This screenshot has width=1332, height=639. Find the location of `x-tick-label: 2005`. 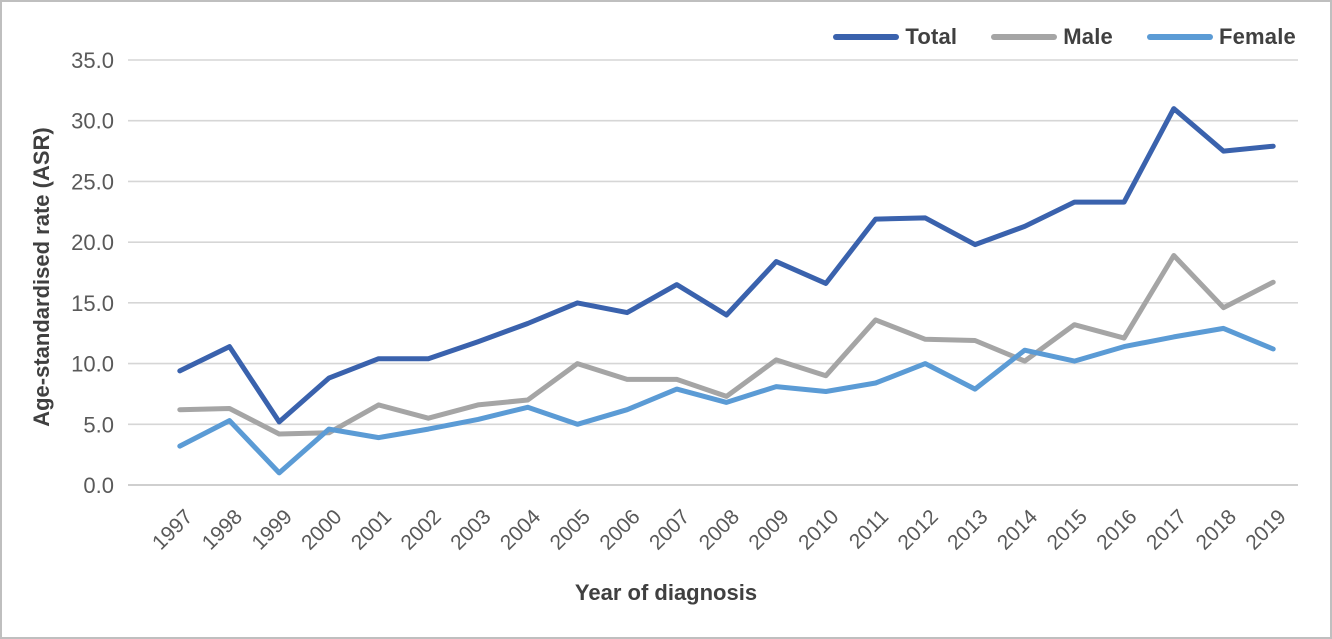

x-tick-label: 2005 is located at coordinates (570, 529).